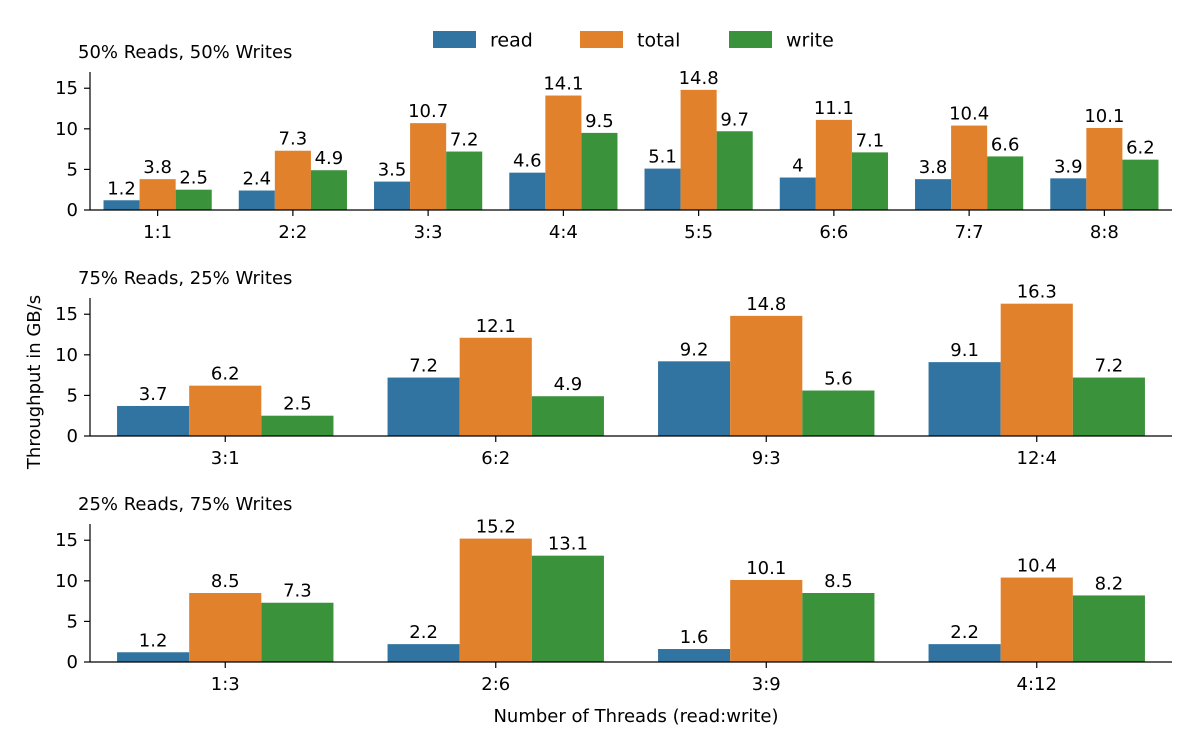 The height and width of the screenshot is (750, 1200). Describe the element at coordinates (1037, 458) in the screenshot. I see `x-tick-label-12:4: 12:4` at that location.